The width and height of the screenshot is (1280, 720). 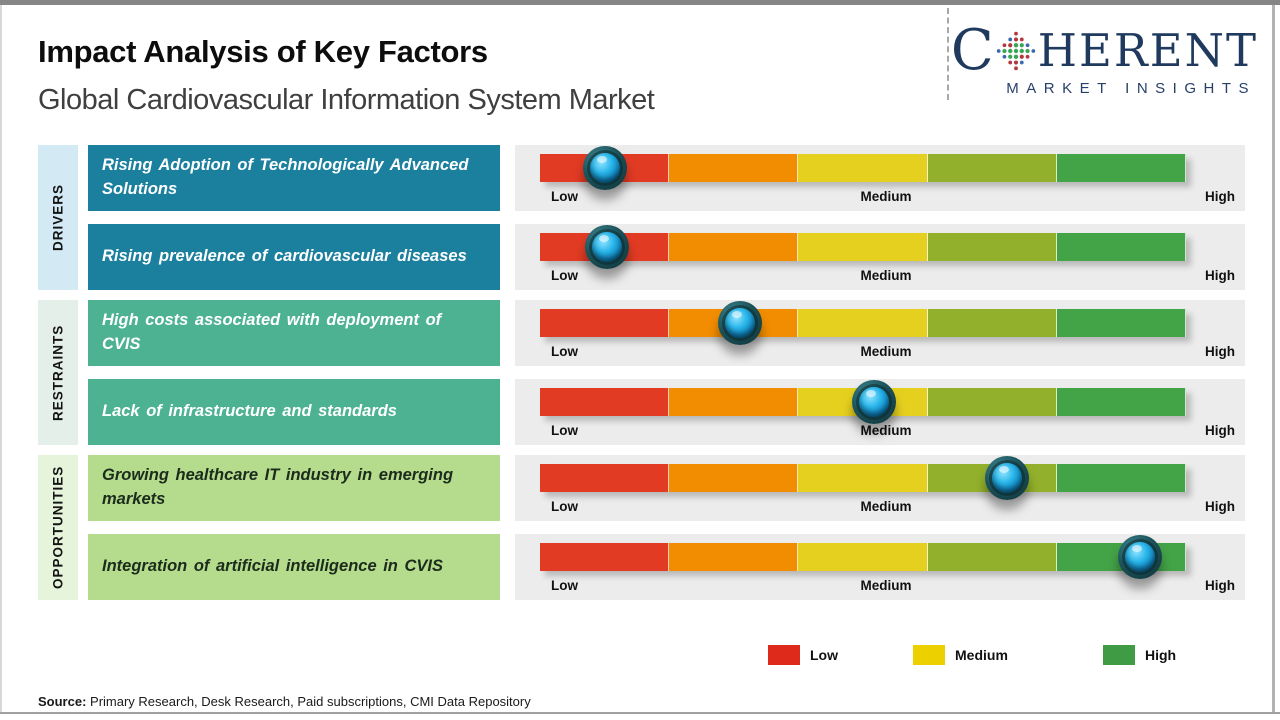 What do you see at coordinates (1015, 51) in the screenshot?
I see `dotted-globe-icon` at bounding box center [1015, 51].